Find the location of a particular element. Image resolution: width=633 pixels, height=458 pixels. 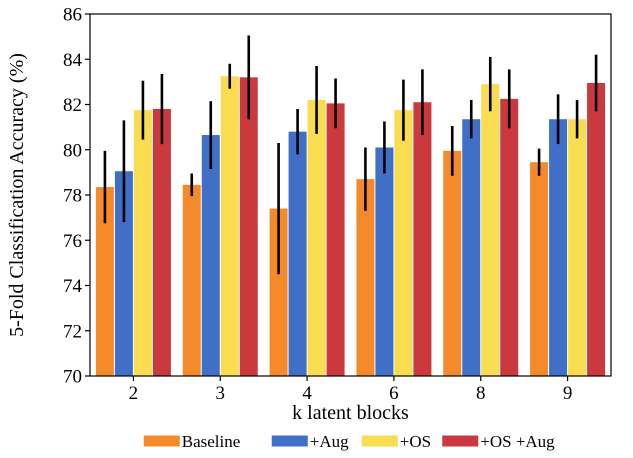

legend-label: +Aug is located at coordinates (329, 441).